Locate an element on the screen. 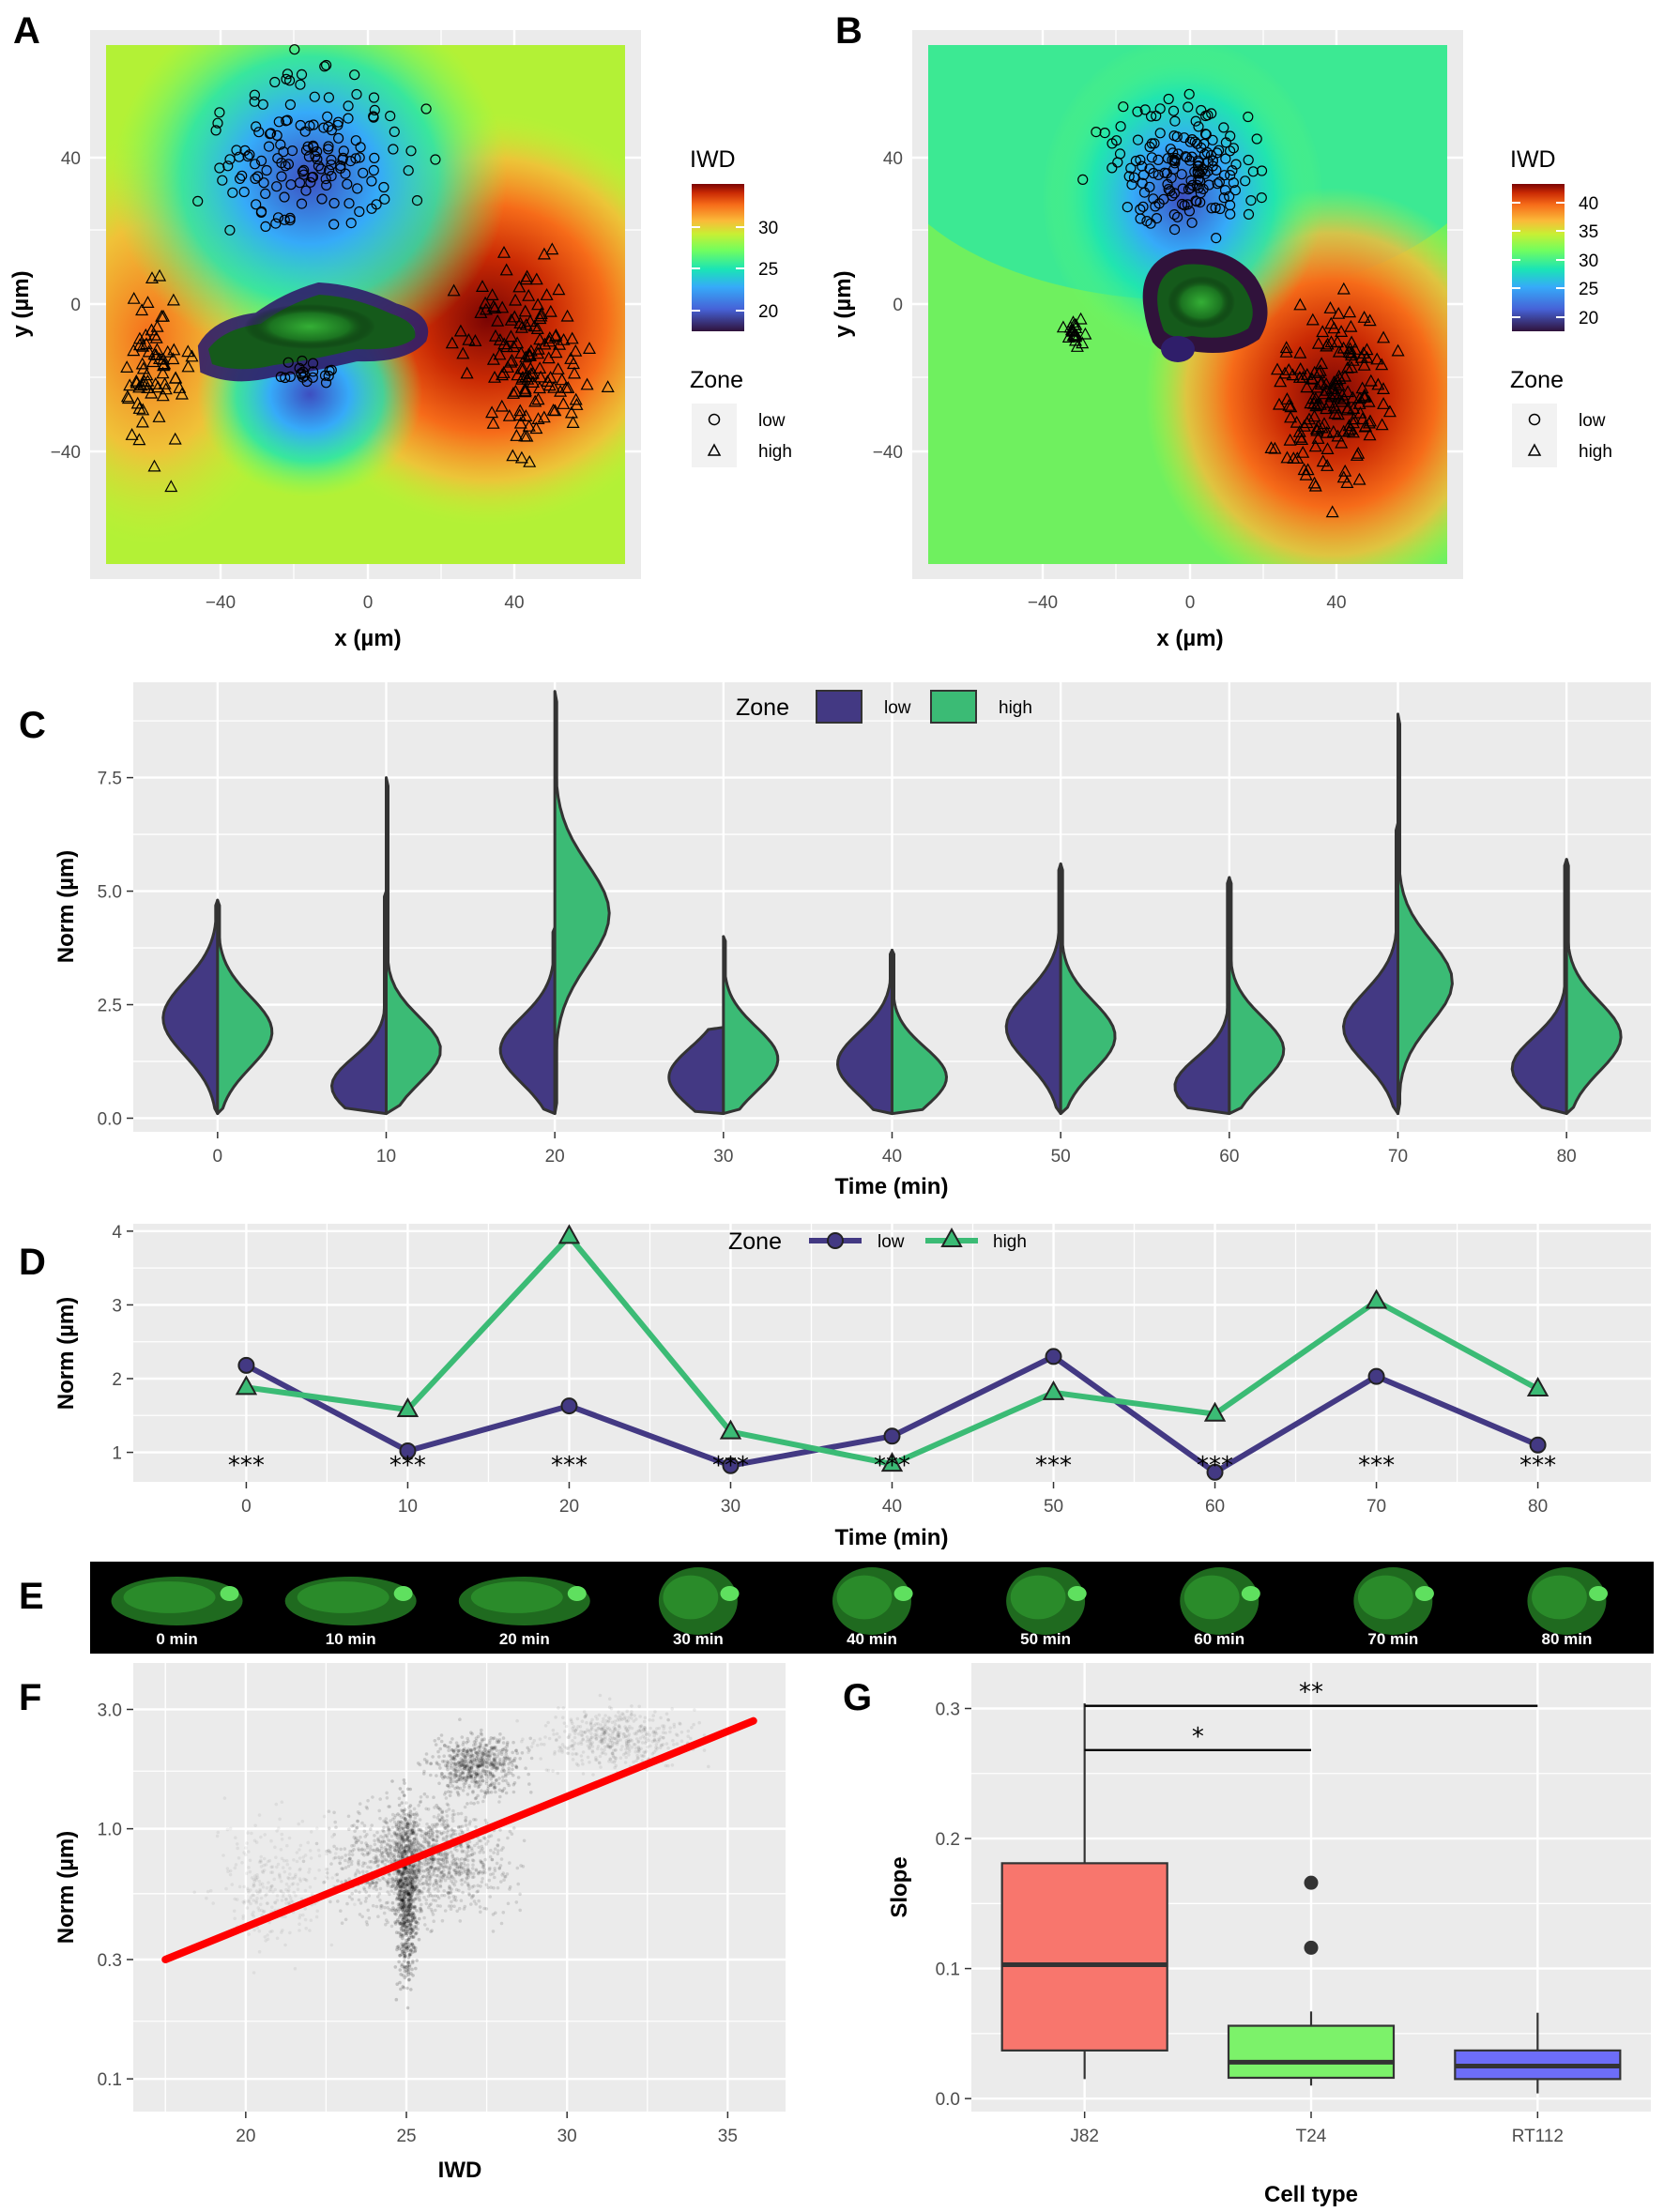 The width and height of the screenshot is (1664, 2212). cell-highlight is located at coordinates (691, 1597).